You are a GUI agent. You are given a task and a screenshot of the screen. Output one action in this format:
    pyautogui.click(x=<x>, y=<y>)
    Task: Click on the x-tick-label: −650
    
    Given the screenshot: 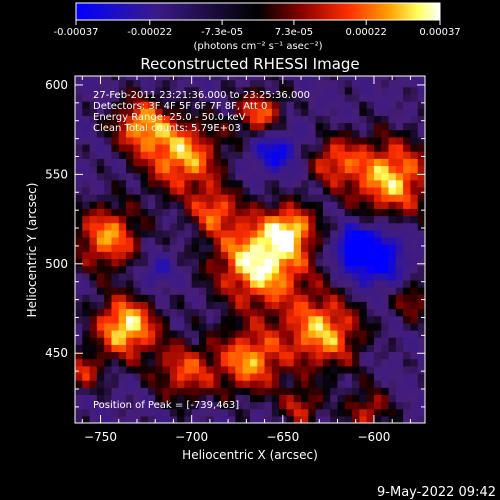 What is the action you would take?
    pyautogui.click(x=282, y=437)
    